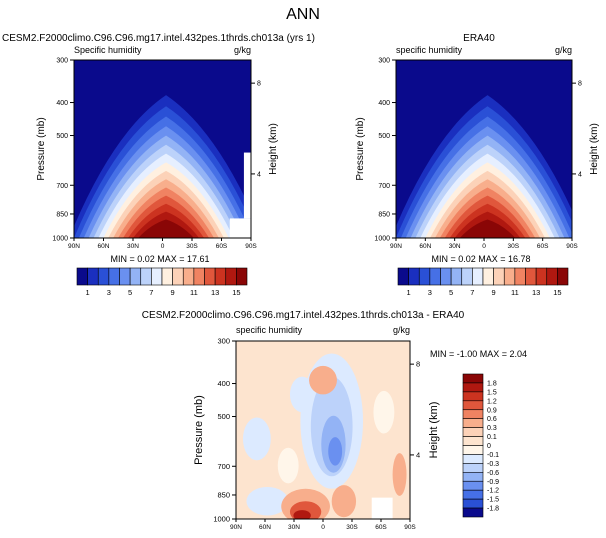  What do you see at coordinates (130, 292) in the screenshot?
I see `colorbar-label: 5` at bounding box center [130, 292].